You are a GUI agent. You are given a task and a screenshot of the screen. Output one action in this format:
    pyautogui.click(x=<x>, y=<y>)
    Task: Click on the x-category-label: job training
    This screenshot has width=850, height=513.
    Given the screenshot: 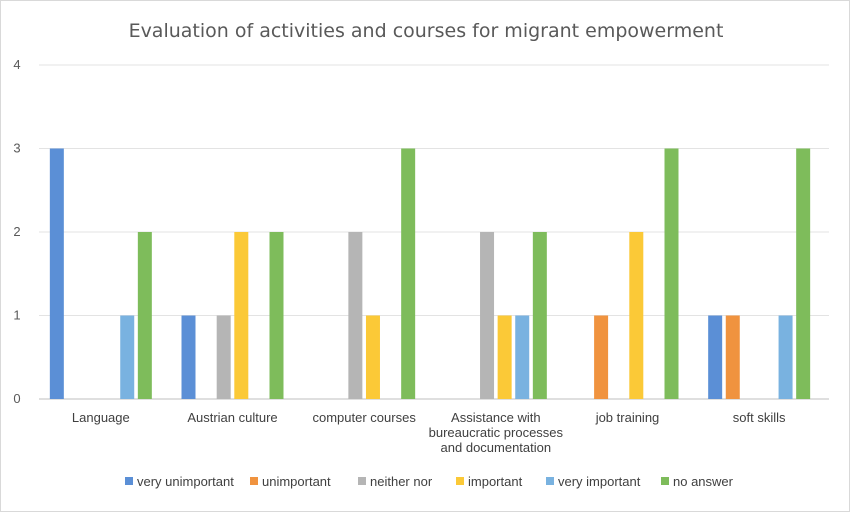 What is the action you would take?
    pyautogui.click(x=627, y=417)
    